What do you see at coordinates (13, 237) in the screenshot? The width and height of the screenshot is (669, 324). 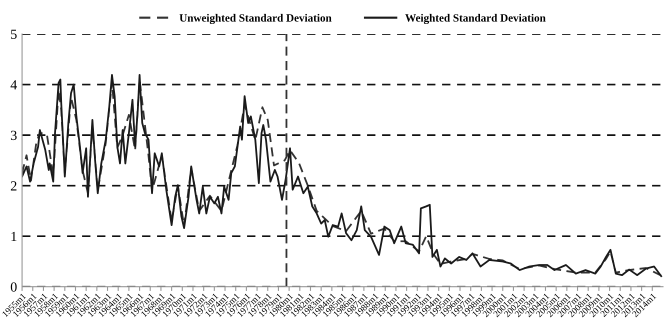 I see `y-tick-label: 1` at bounding box center [13, 237].